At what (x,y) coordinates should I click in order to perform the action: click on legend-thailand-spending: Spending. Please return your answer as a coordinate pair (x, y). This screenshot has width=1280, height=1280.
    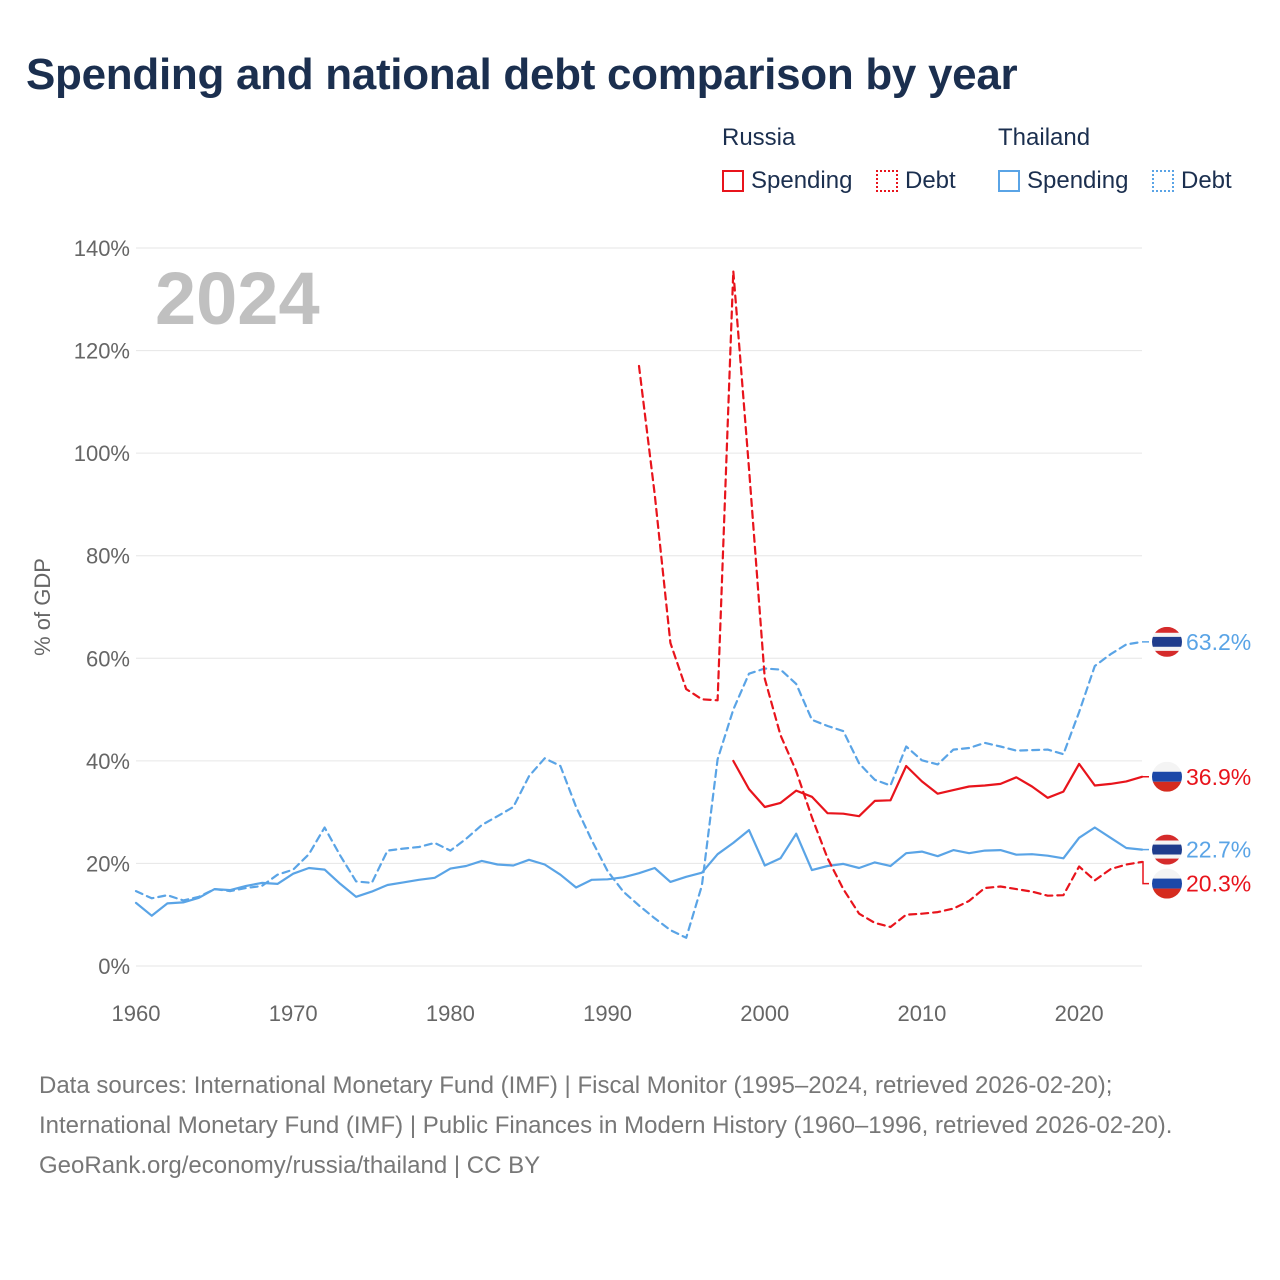
    Looking at the image, I should click on (1063, 181).